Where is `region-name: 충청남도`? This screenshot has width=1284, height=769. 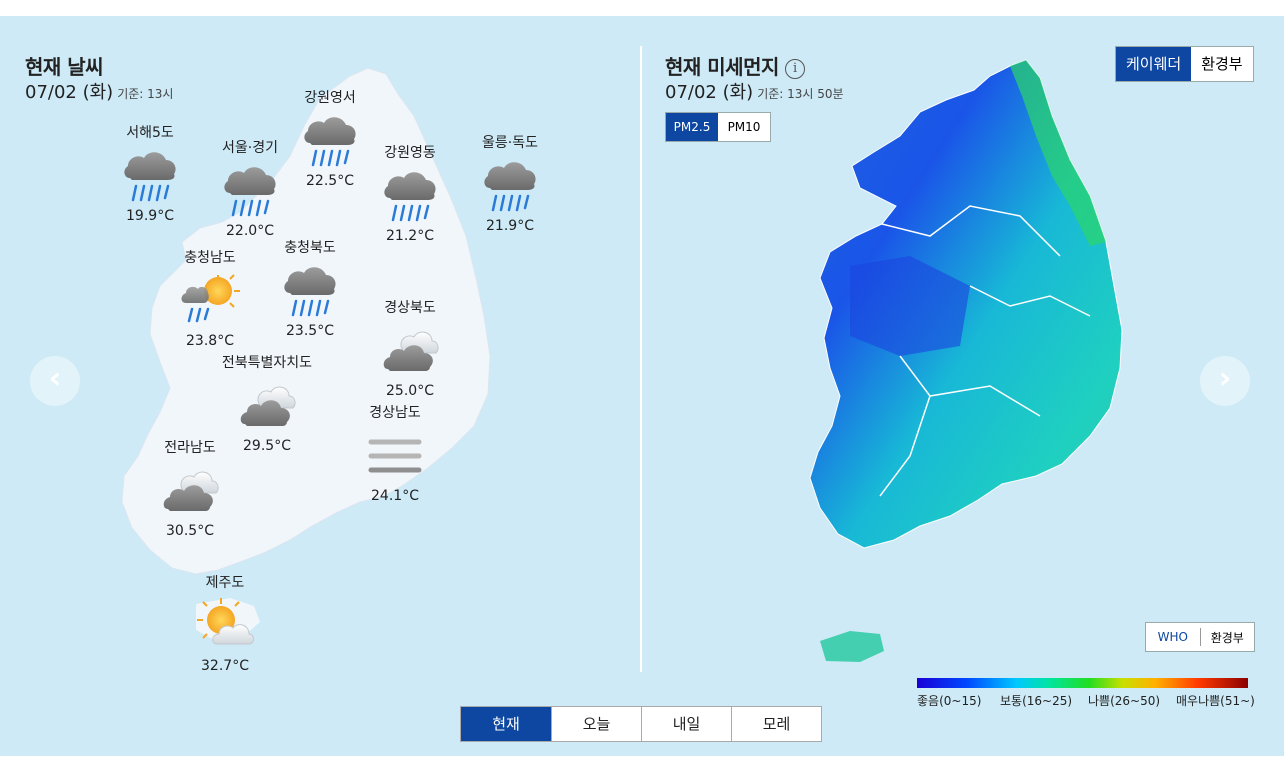
region-name: 충청남도 is located at coordinates (210, 258).